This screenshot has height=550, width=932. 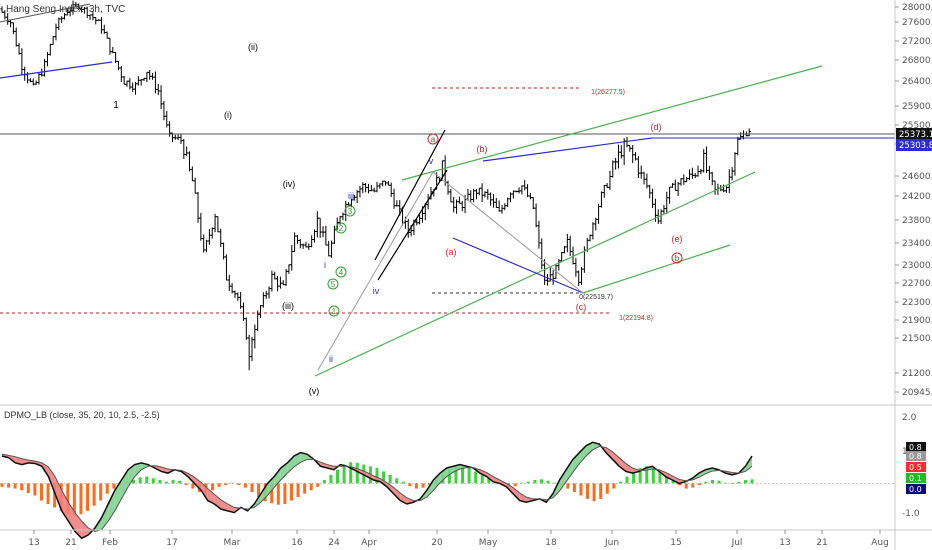 I want to click on blue-b-d-line, so click(x=567, y=149).